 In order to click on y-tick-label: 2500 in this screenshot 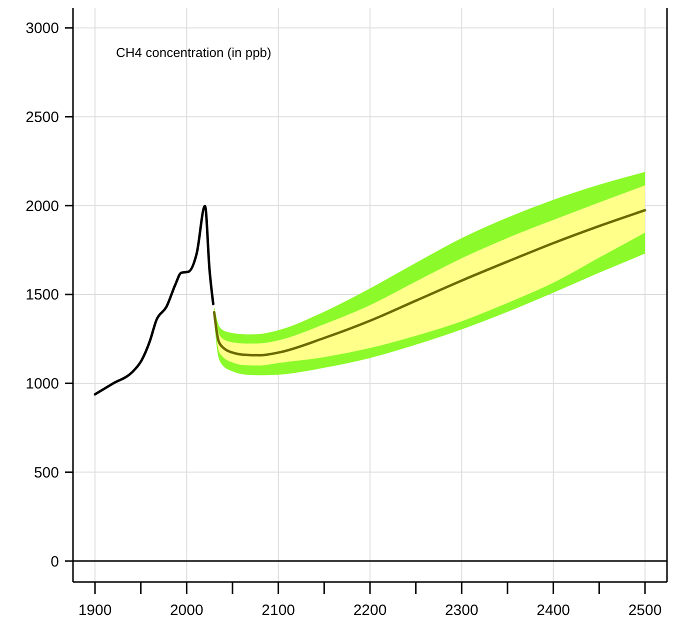, I will do `click(42, 117)`.